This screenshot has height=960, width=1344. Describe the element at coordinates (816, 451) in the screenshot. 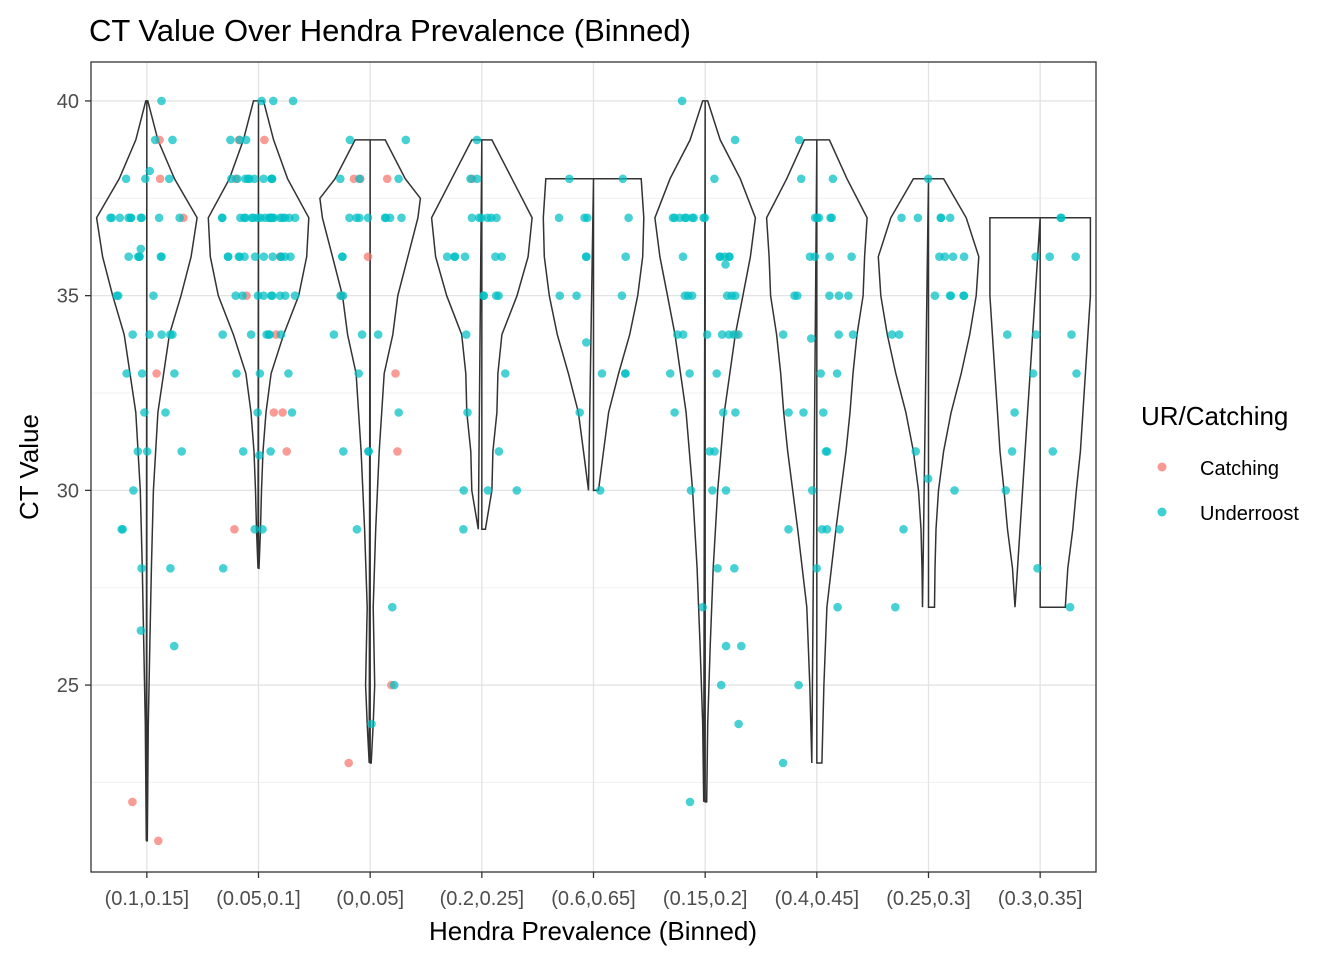

I see `violin-(0.4,0.45]` at that location.